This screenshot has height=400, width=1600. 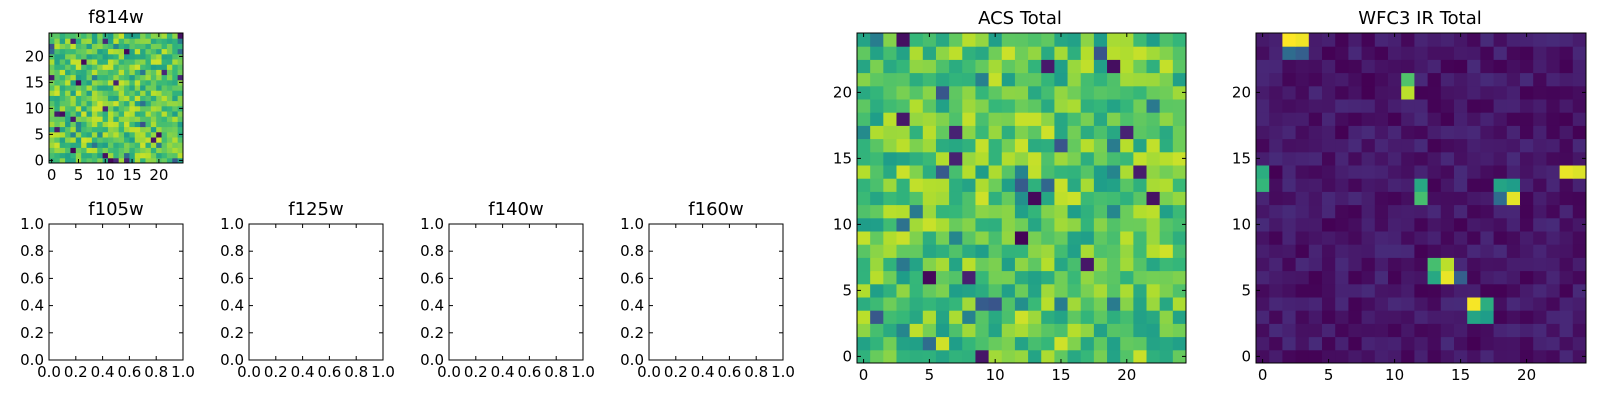 I want to click on wfc3-ir-total-x-tick-label: 5, so click(x=1329, y=375).